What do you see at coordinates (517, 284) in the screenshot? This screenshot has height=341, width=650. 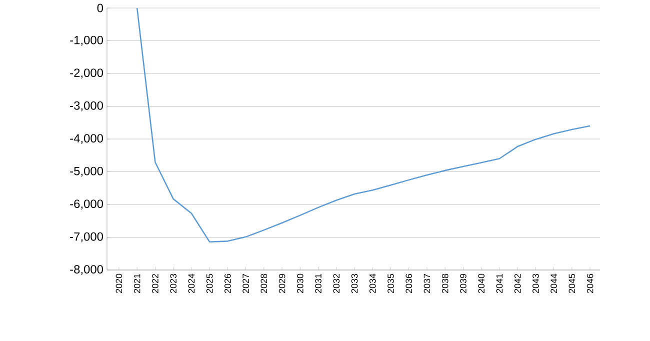 I see `x-tick-label: 2042` at bounding box center [517, 284].